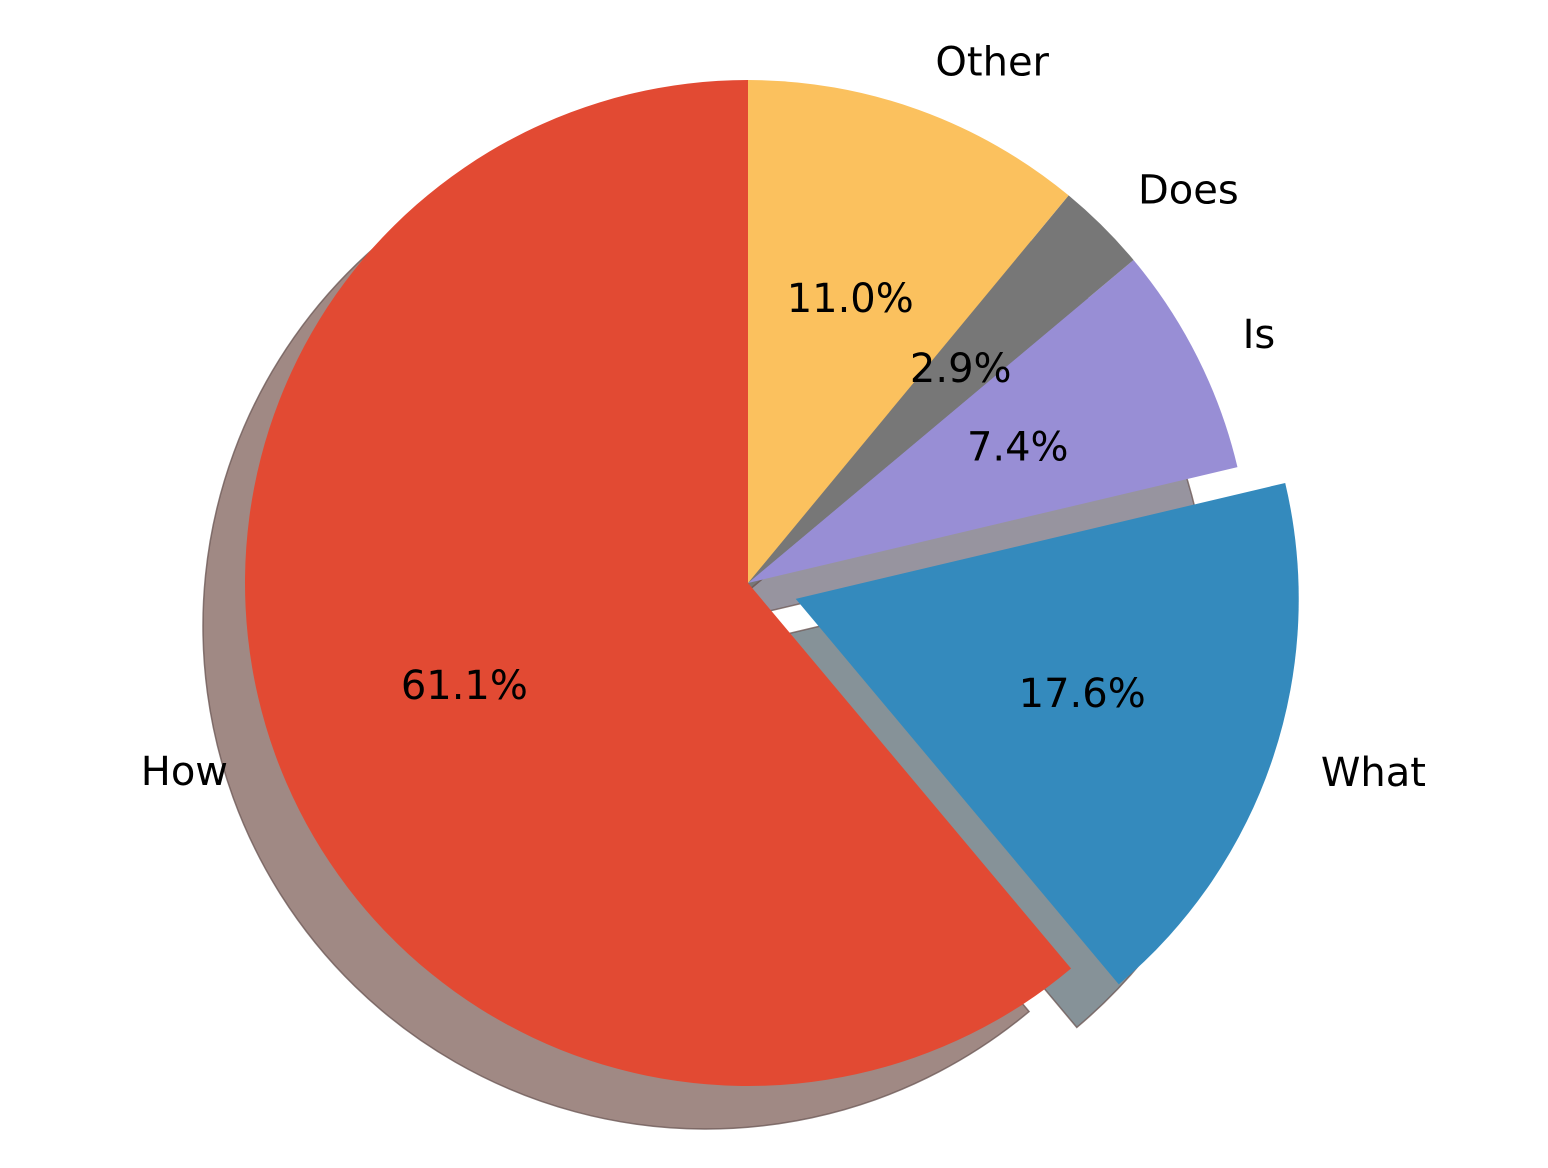 The width and height of the screenshot is (1548, 1168). I want to click on pct-label-what: 17.6%, so click(1082, 694).